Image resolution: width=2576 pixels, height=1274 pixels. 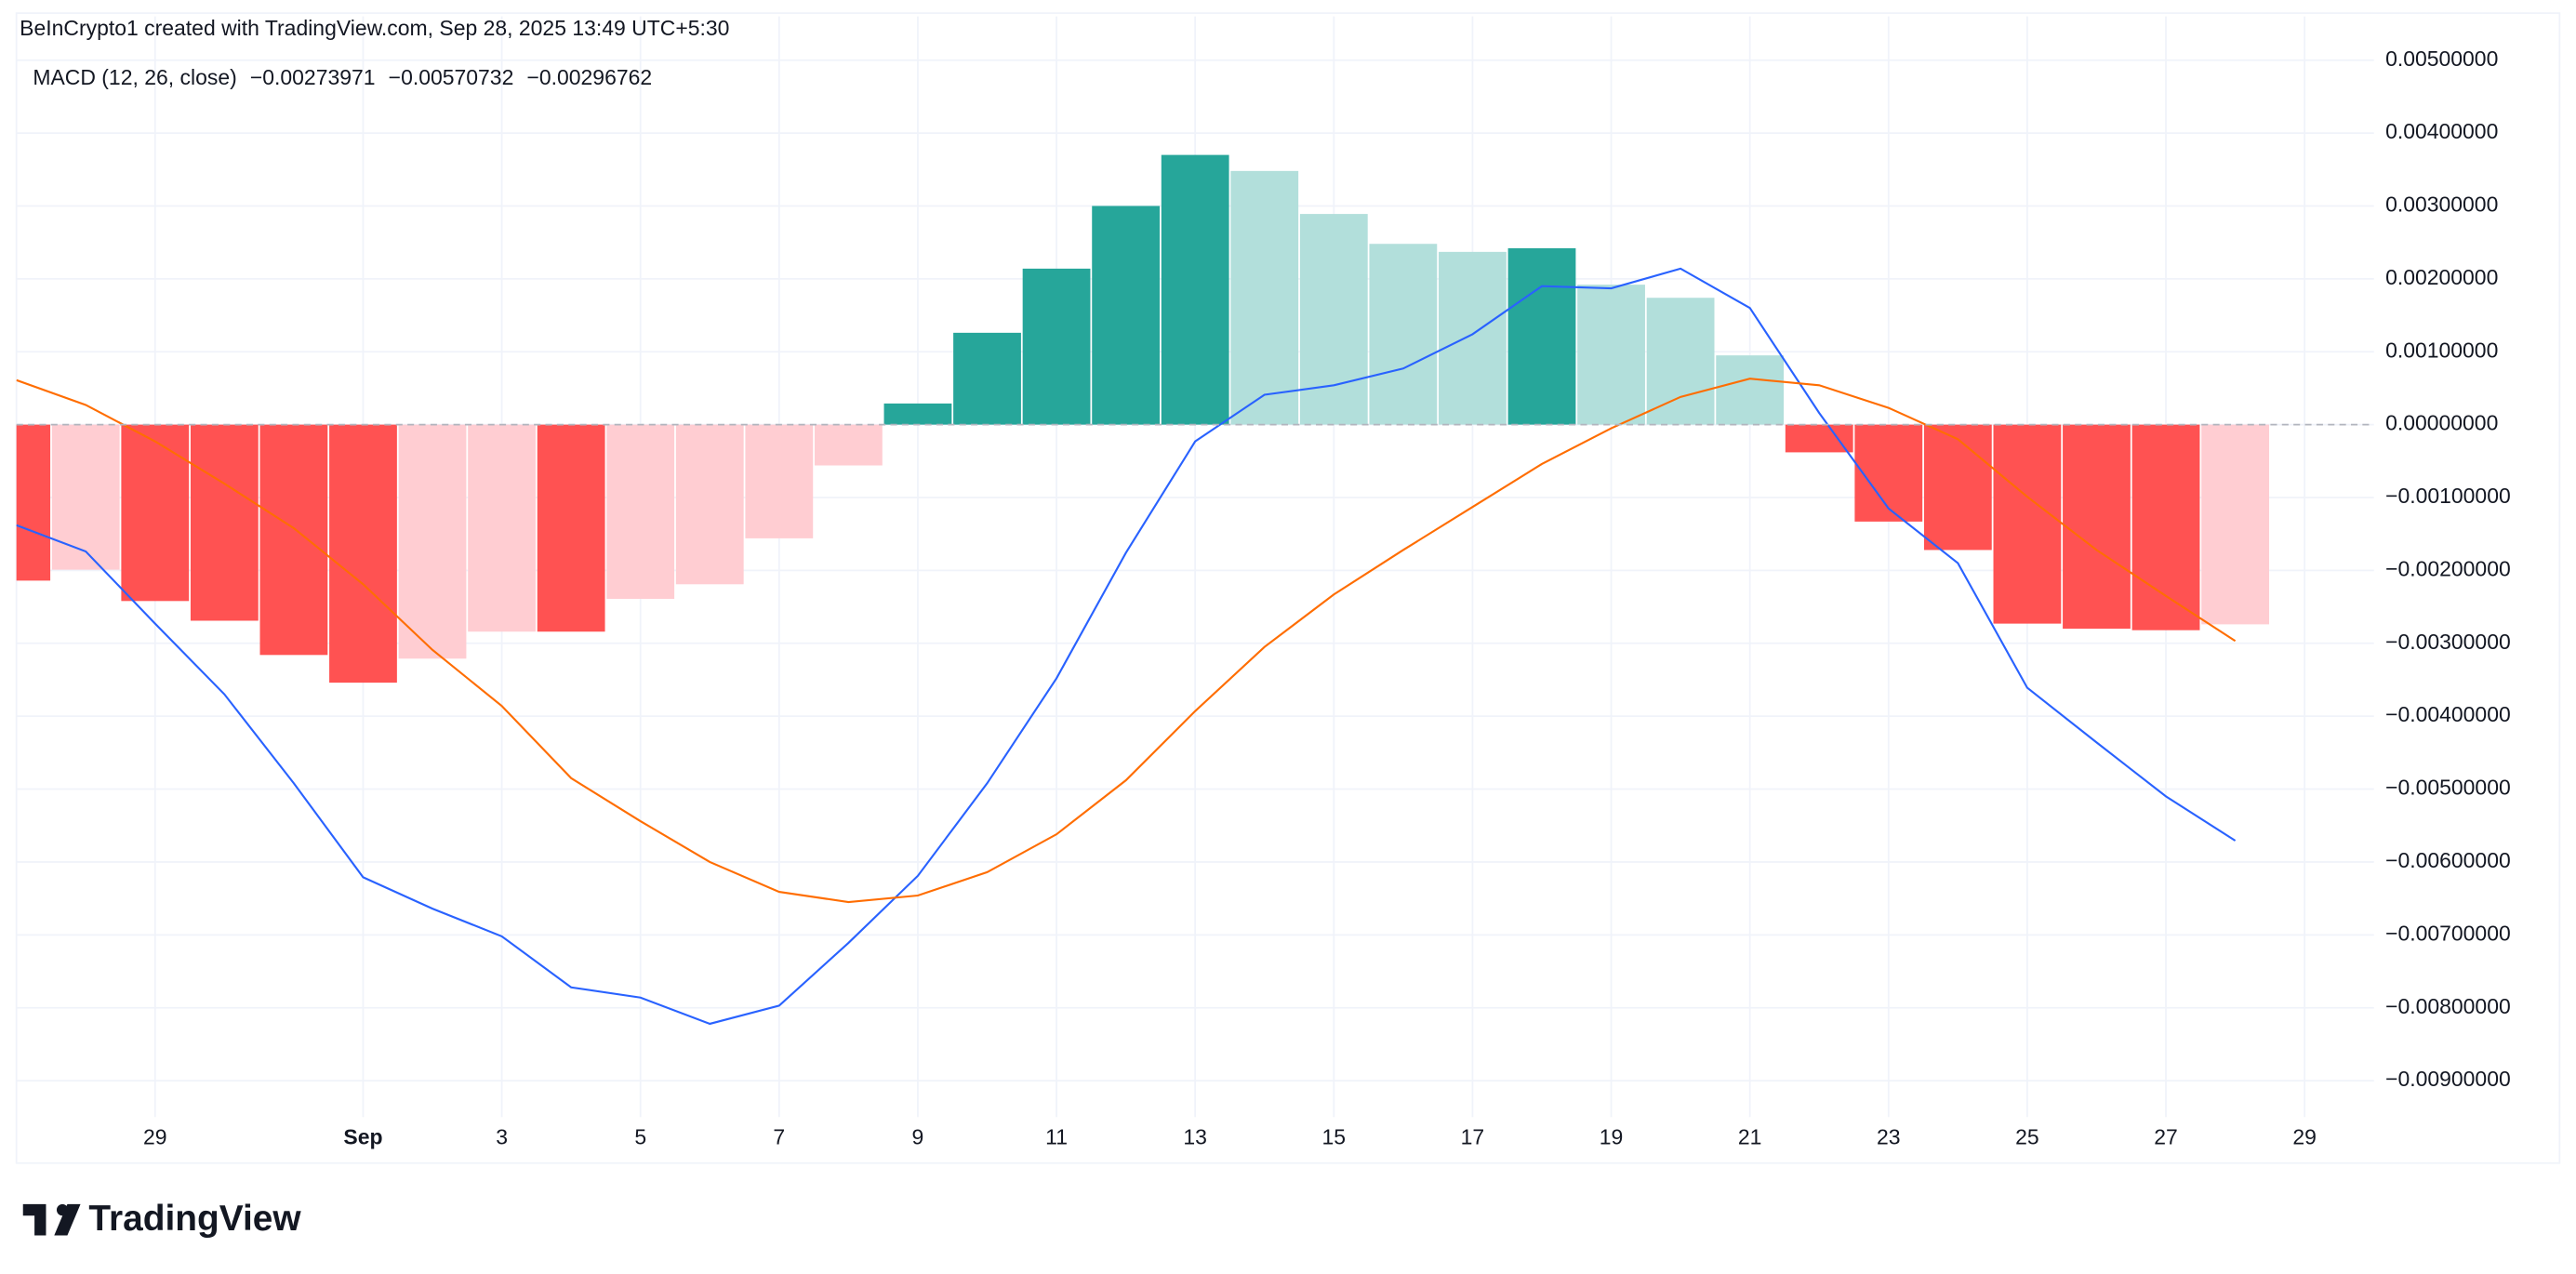 What do you see at coordinates (2448, 933) in the screenshot?
I see `y-tick-label: −0.00700000` at bounding box center [2448, 933].